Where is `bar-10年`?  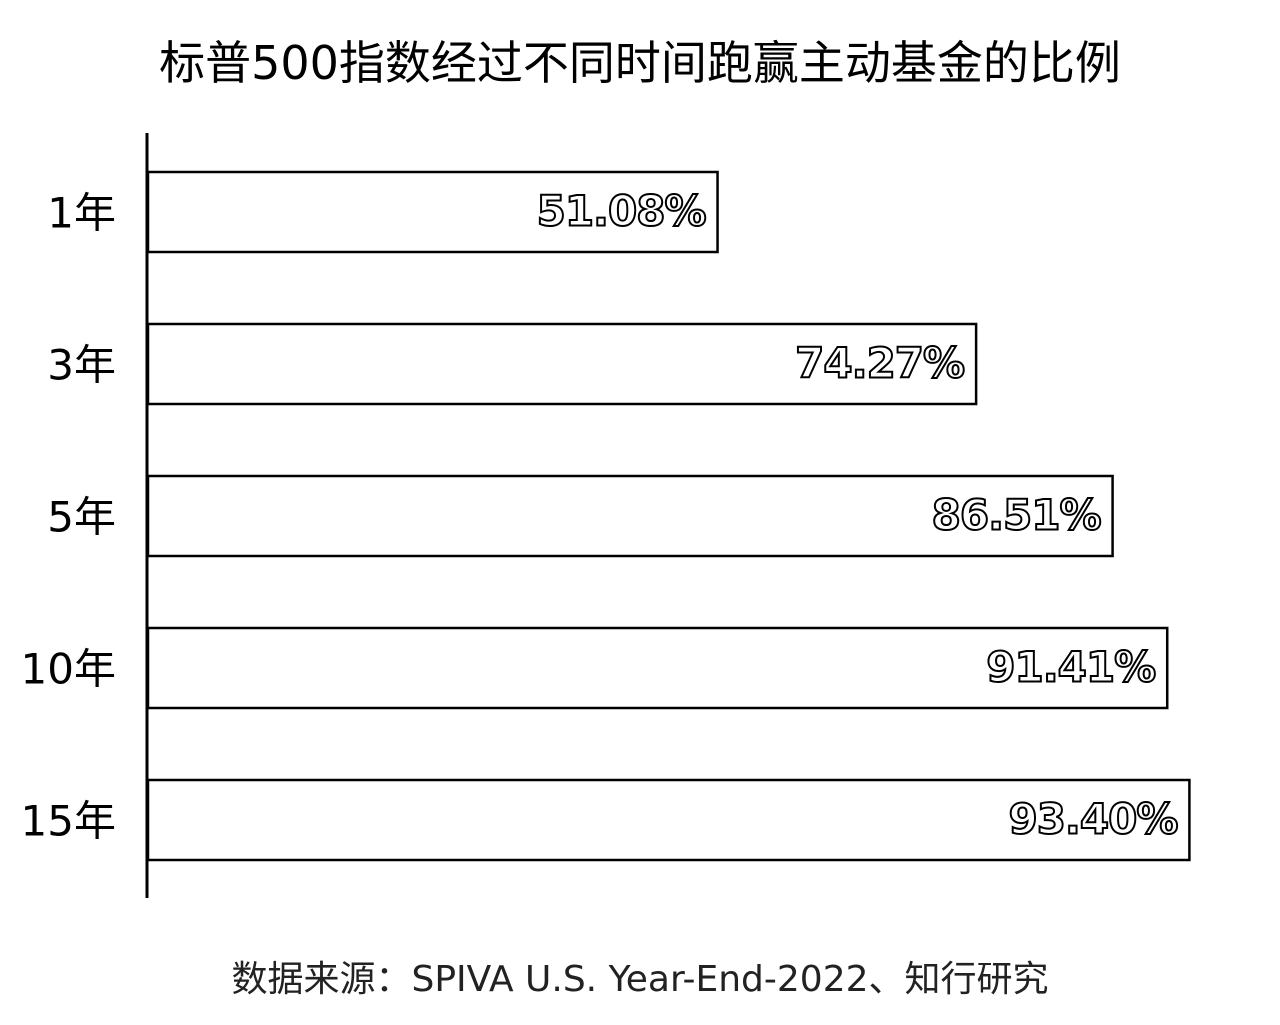 bar-10年 is located at coordinates (657, 668).